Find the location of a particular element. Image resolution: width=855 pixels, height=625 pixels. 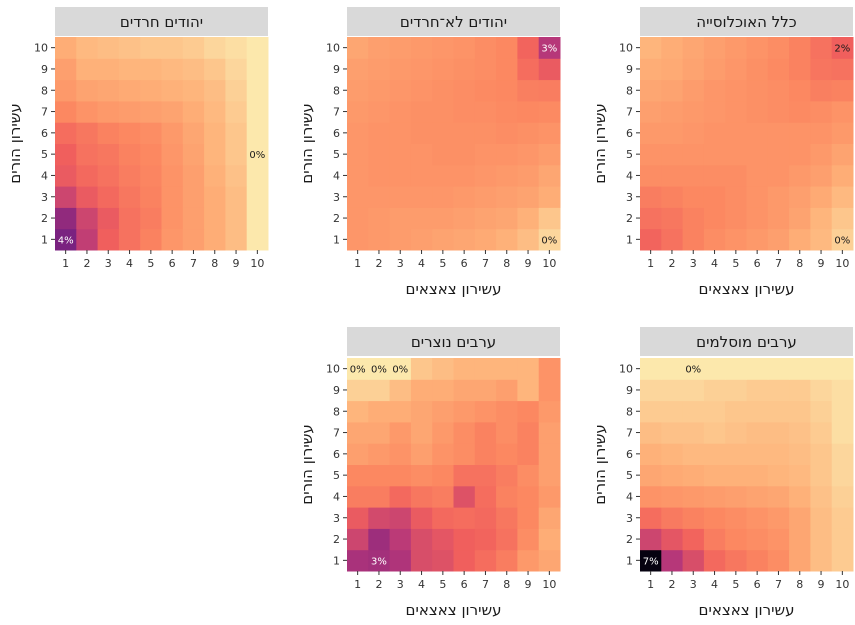

panel-strip is located at coordinates (453, 341).